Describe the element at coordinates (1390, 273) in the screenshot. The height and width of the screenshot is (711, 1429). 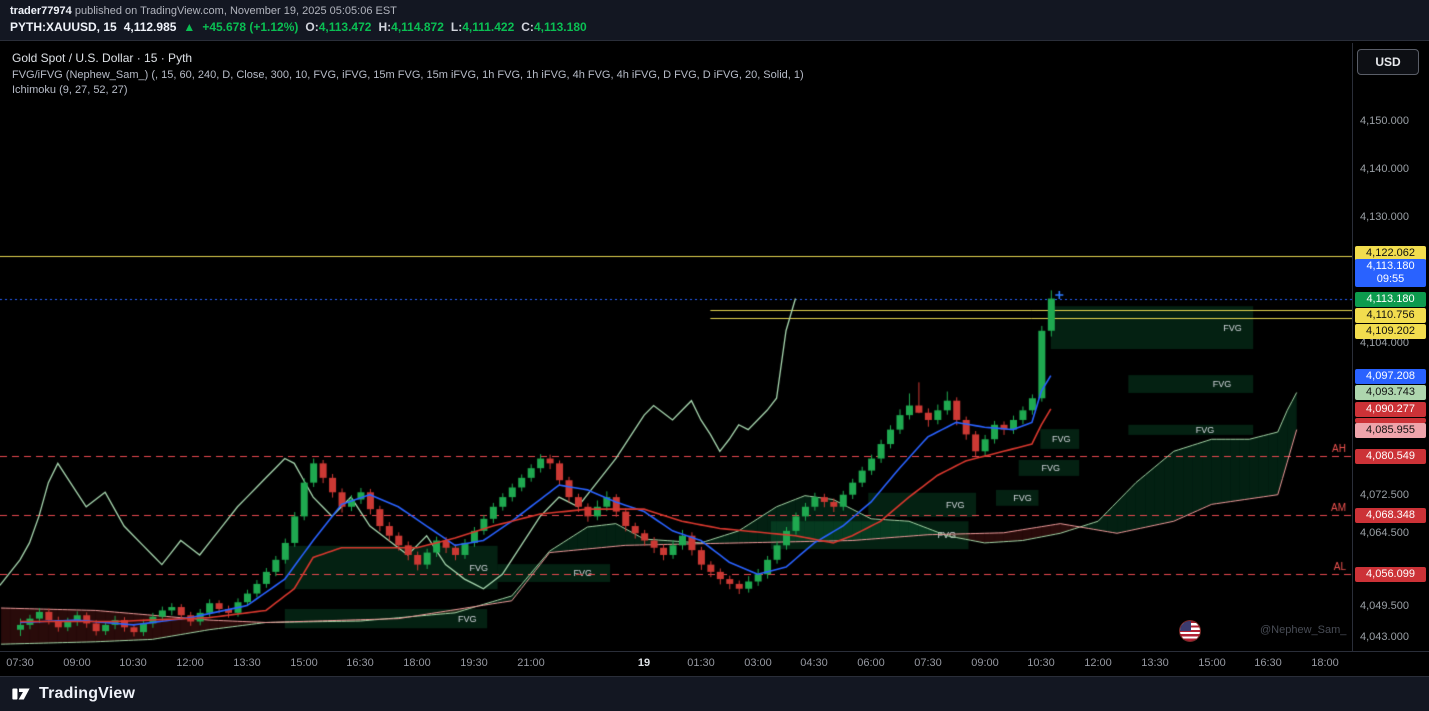
I see `countdown-price-tag: 4,113.180 09:55` at that location.